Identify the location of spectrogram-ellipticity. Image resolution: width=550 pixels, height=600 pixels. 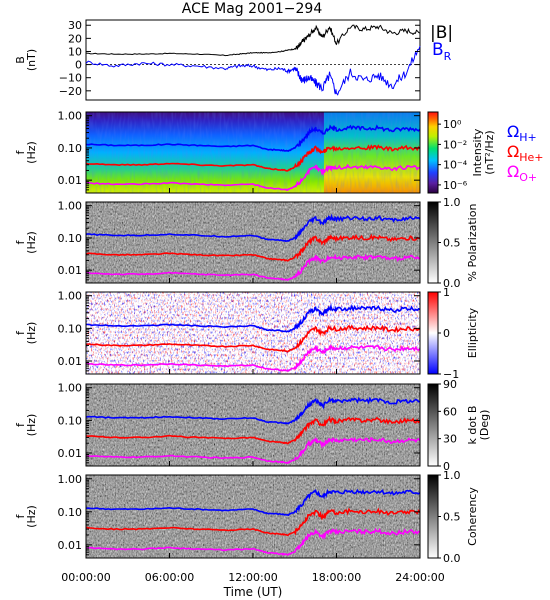
(253, 333).